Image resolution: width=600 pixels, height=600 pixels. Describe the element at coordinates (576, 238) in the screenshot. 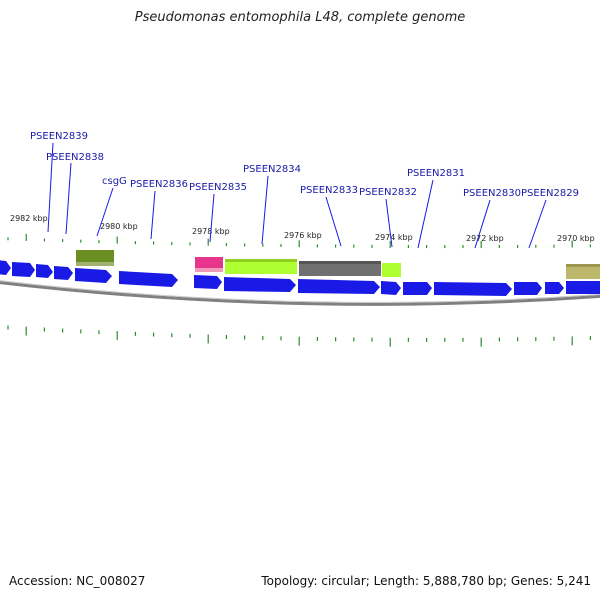

I see `tick-label: 2970 kbp` at that location.